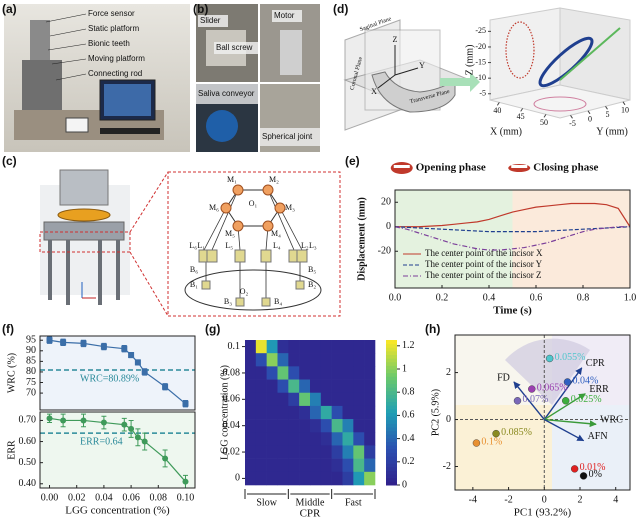 The width and height of the screenshot is (640, 520). What do you see at coordinates (589, 112) in the screenshot?
I see `y-tick` at bounding box center [589, 112].